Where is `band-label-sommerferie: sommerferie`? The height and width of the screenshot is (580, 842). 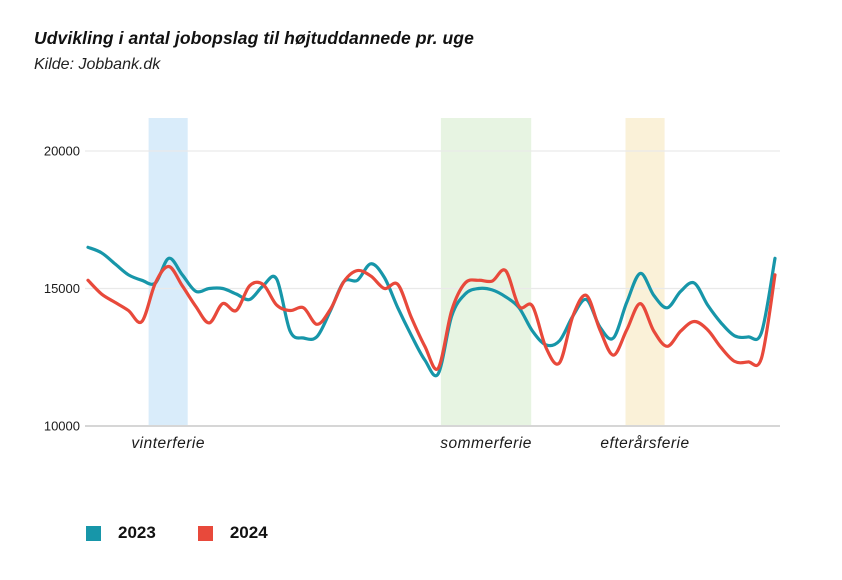
band-label-sommerferie: sommerferie is located at coordinates (486, 443).